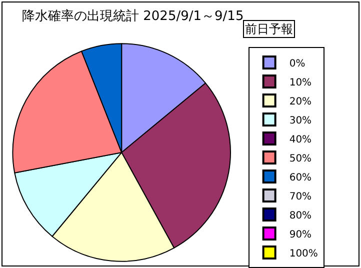  Describe the element at coordinates (297, 64) in the screenshot. I see `legend-label: 0%` at that location.